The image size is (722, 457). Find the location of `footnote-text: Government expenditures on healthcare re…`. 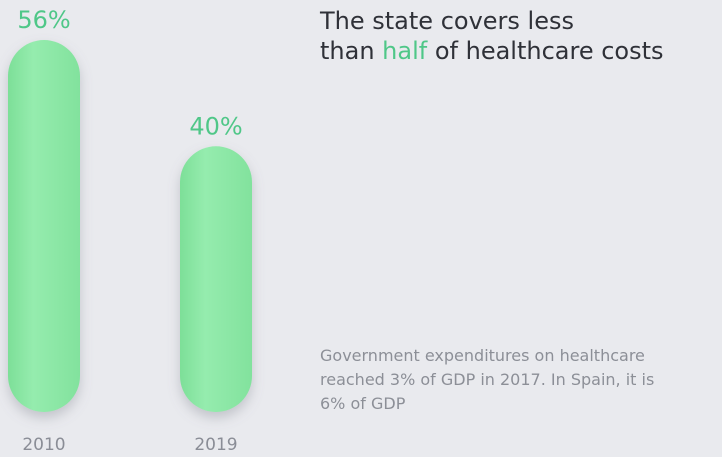

footnote-text: Government expenditures on healthcare re… is located at coordinates (487, 379).